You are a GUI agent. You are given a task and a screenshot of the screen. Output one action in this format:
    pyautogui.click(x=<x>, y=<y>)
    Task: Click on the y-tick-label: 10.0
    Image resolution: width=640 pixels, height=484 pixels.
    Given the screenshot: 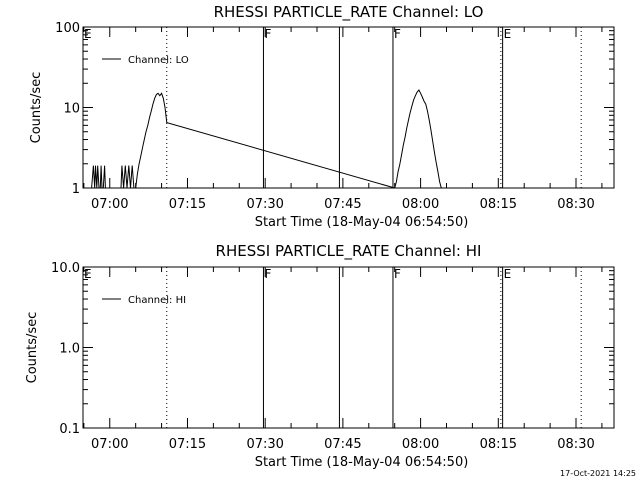 What is the action you would take?
    pyautogui.click(x=65, y=268)
    